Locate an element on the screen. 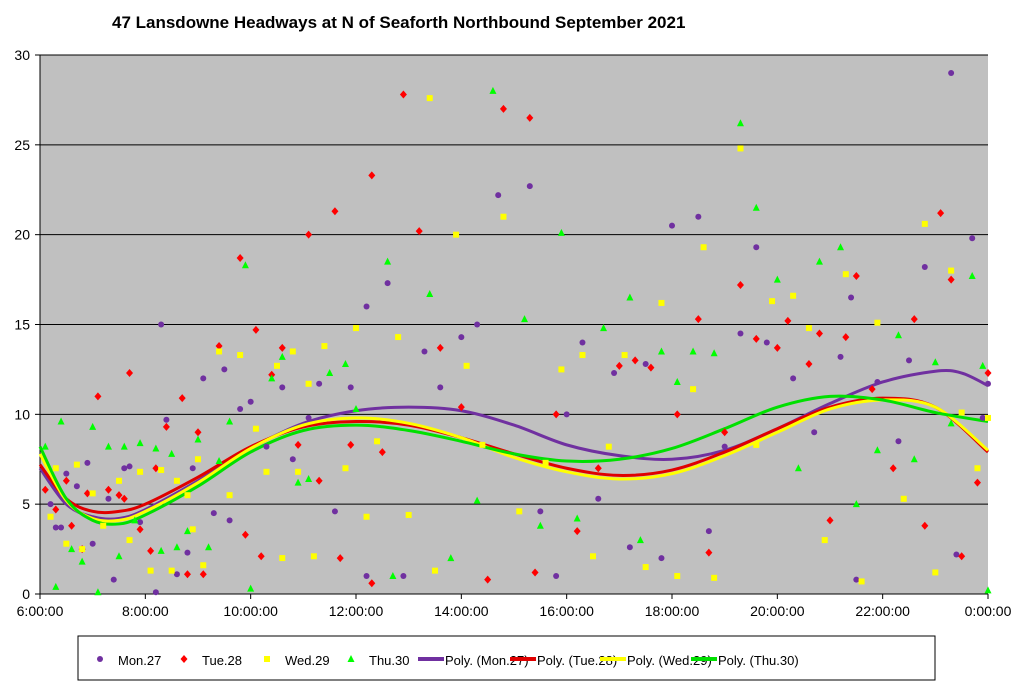 This screenshot has width=1024, height=695. legend-label: Poly. (Tue.28) is located at coordinates (577, 660).